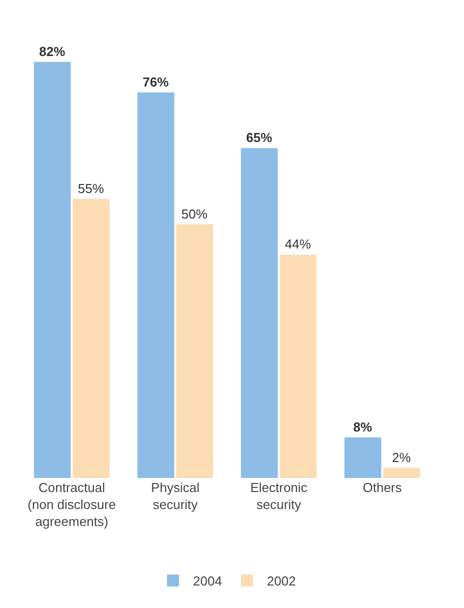  What do you see at coordinates (175, 496) in the screenshot?
I see `x-tick-label: Physical security` at bounding box center [175, 496].